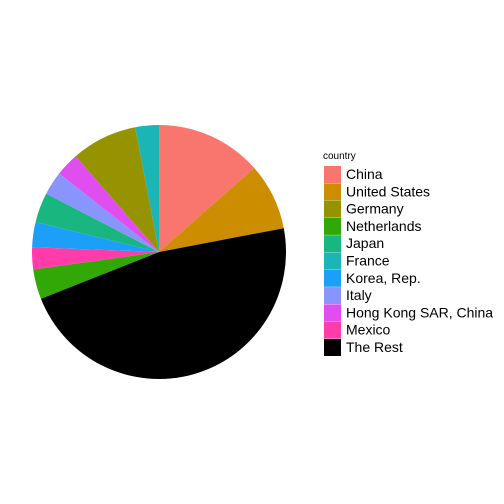  I want to click on legend-key-mexico, so click(332, 330).